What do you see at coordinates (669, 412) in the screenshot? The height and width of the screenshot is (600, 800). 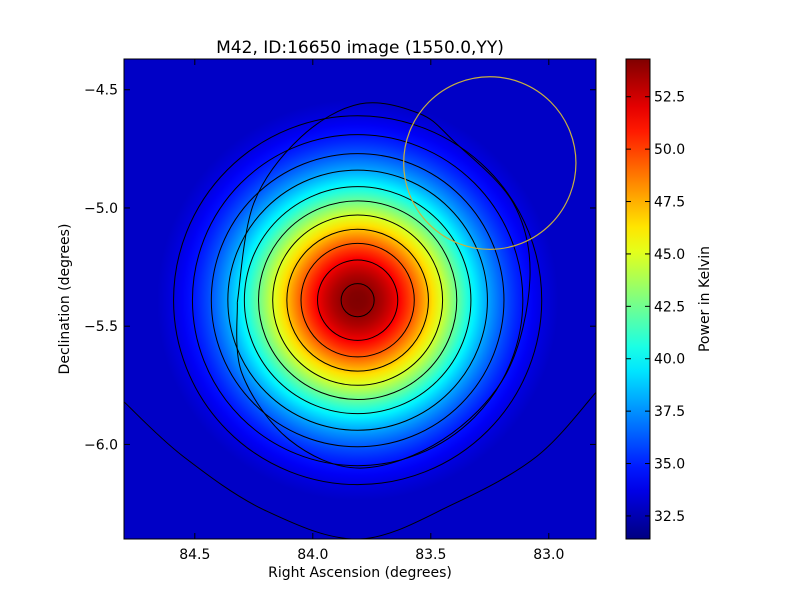 I see `colorbar-tick-label: 37.5` at bounding box center [669, 412].